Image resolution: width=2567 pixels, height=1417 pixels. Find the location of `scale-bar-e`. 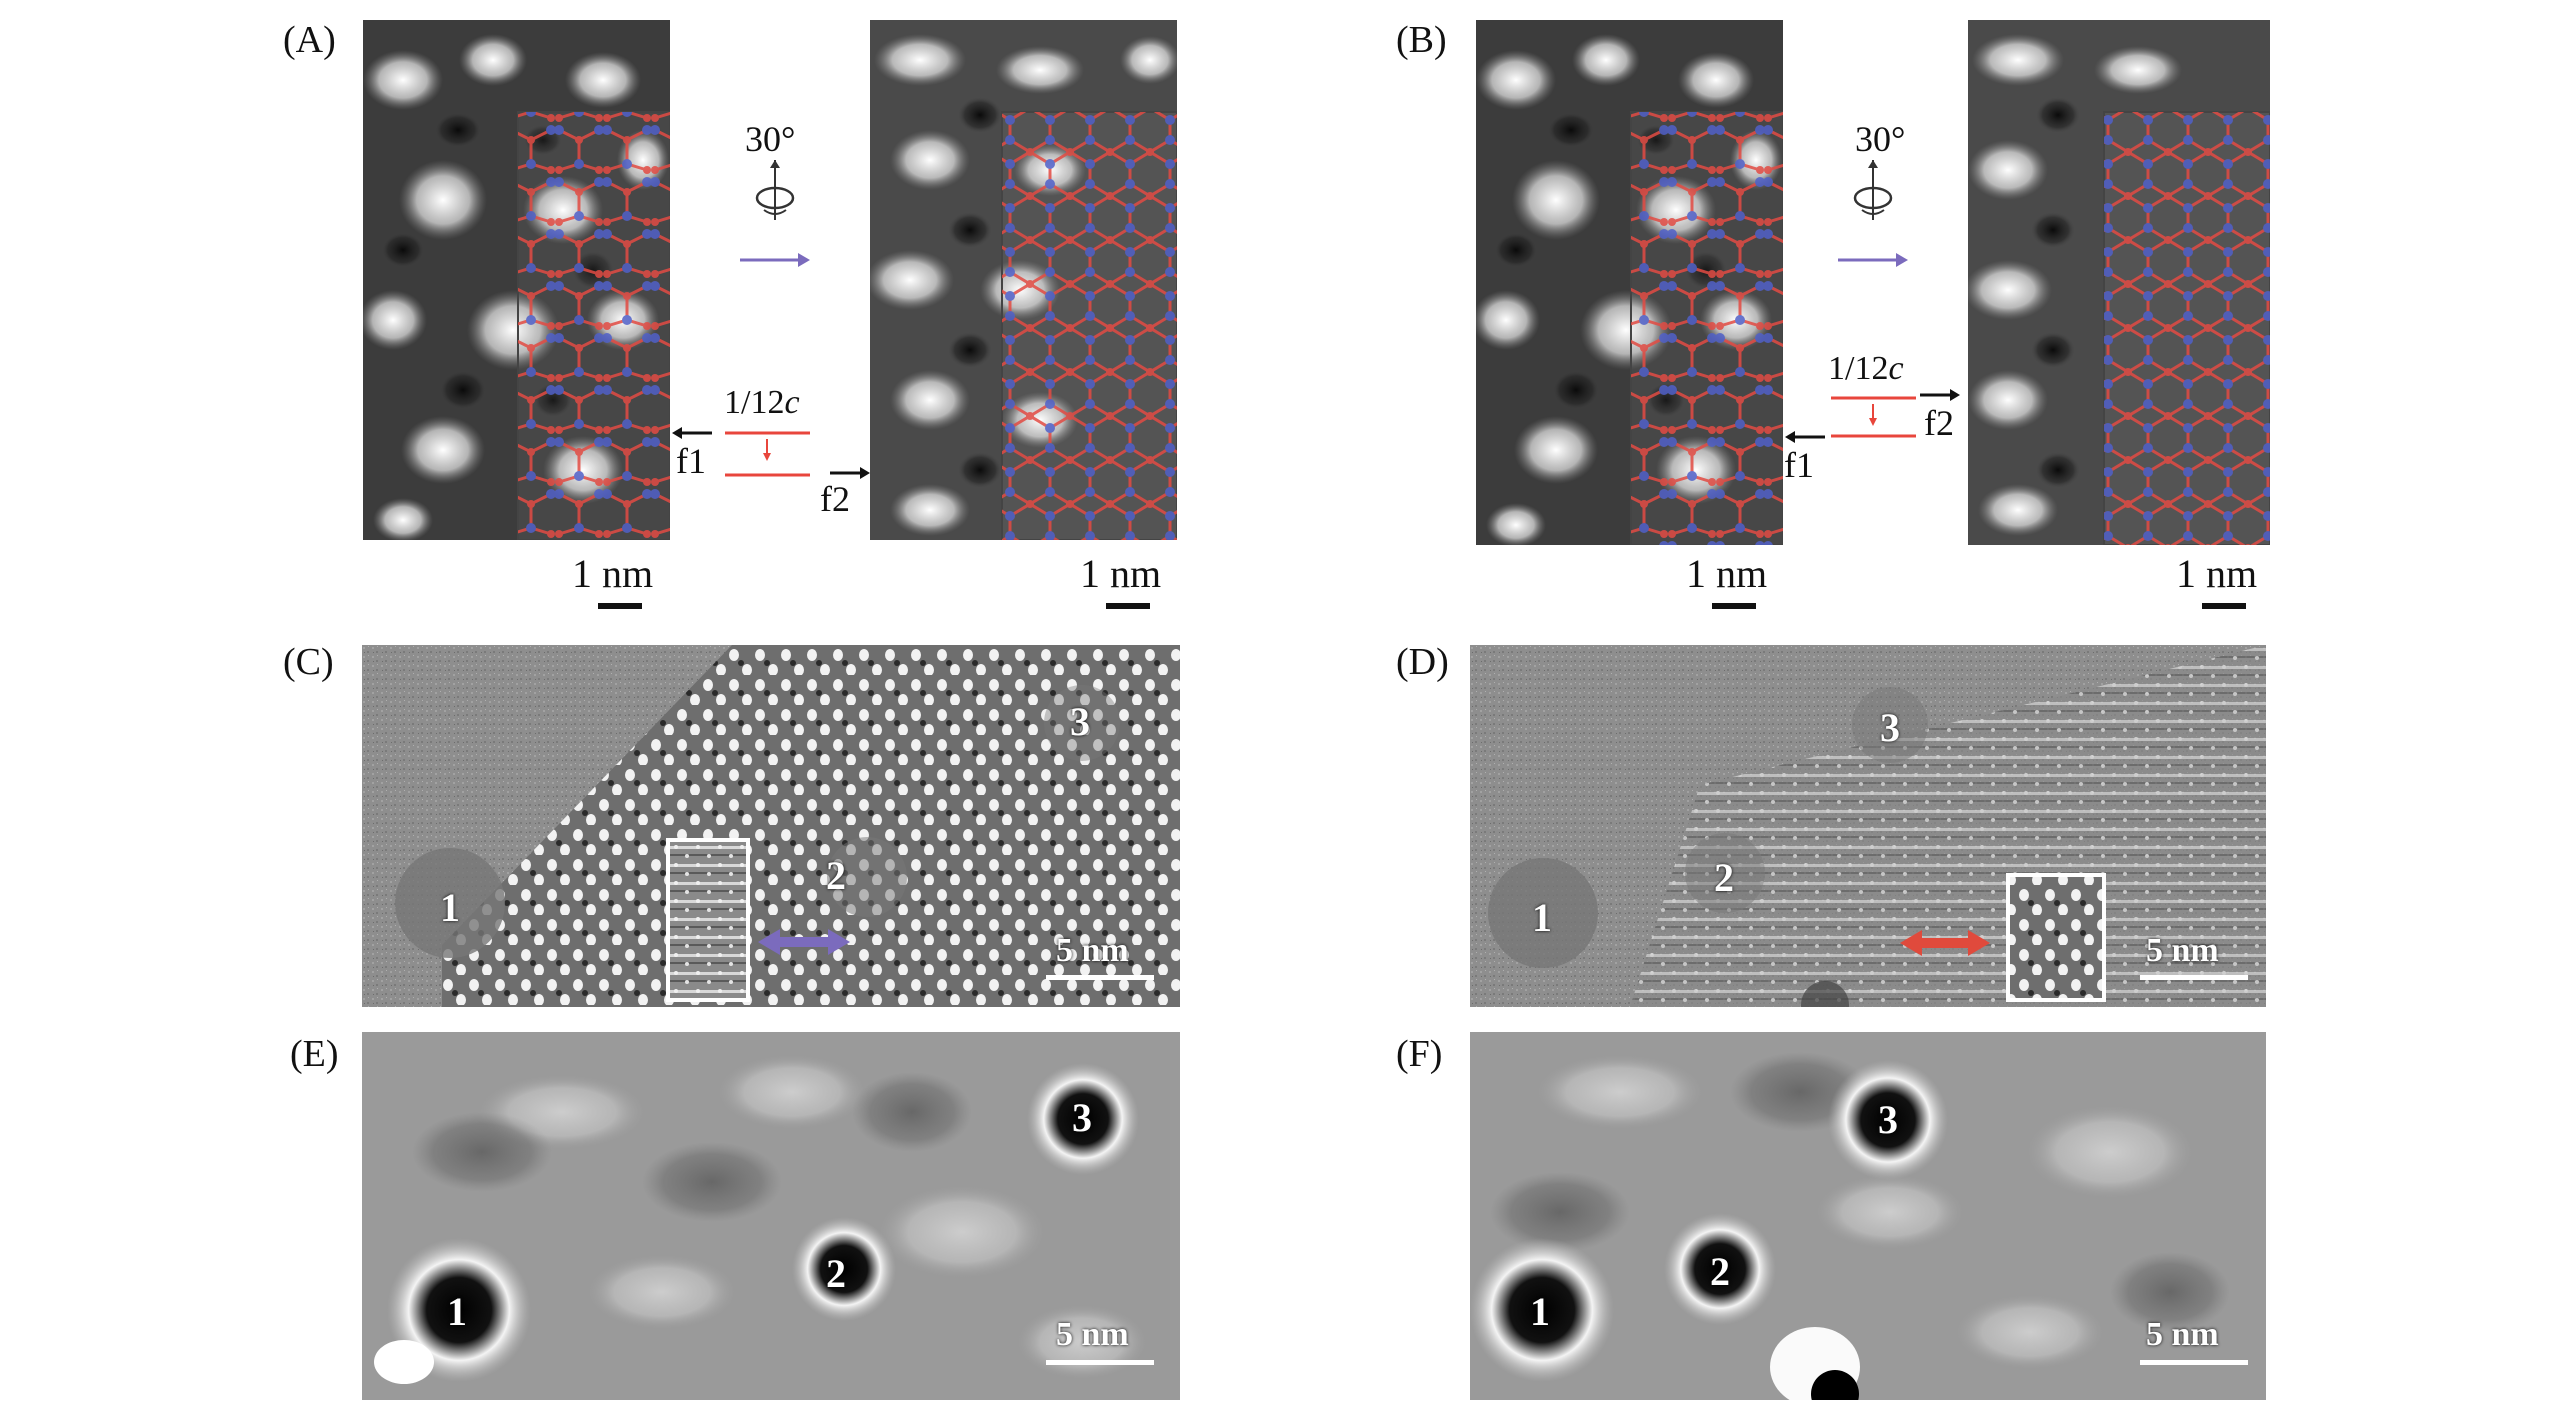

scale-bar-e is located at coordinates (1100, 1362).